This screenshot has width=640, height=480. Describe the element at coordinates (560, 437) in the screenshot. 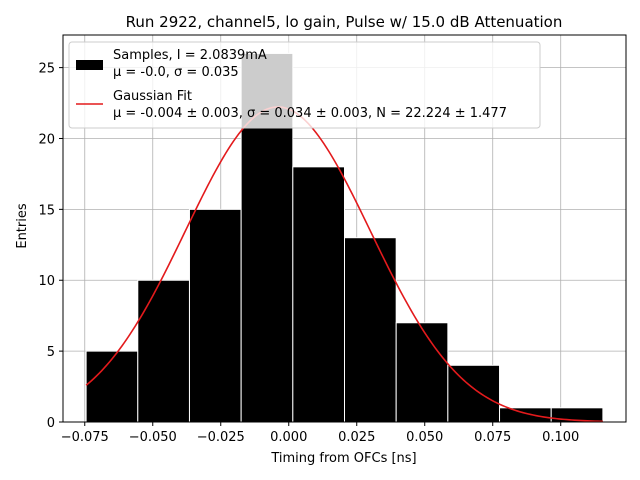

I see `x-tick-label: 0.100` at that location.